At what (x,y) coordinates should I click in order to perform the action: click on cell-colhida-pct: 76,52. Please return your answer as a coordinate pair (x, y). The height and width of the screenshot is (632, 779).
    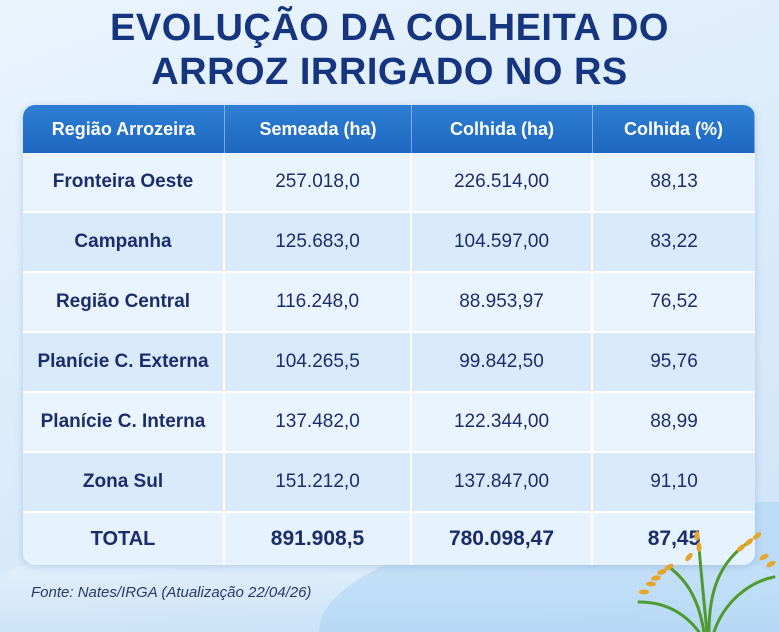
    Looking at the image, I should click on (674, 303).